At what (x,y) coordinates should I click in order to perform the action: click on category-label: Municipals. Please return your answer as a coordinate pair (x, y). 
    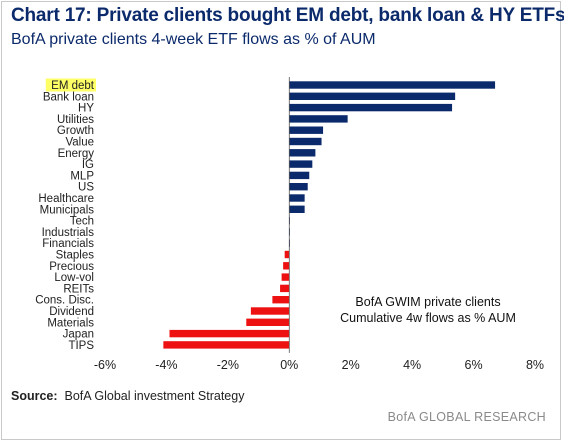
    Looking at the image, I should click on (67, 210).